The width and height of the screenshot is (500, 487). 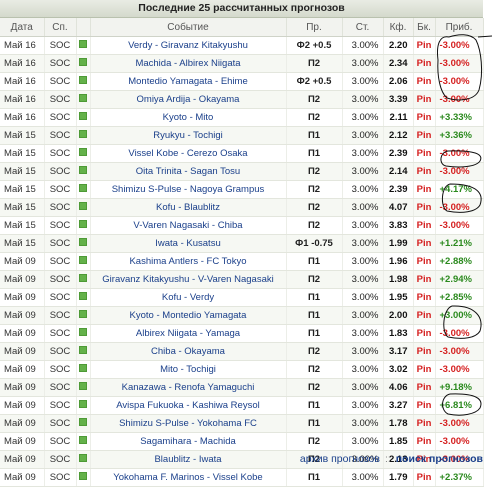 I want to click on row-event-link: Kyoto - Mito, so click(x=188, y=117).